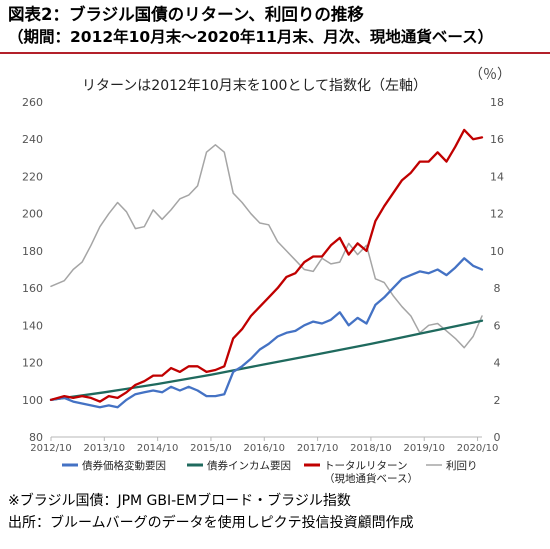  What do you see at coordinates (32, 139) in the screenshot?
I see `left-axis-tick-label: 240` at bounding box center [32, 139].